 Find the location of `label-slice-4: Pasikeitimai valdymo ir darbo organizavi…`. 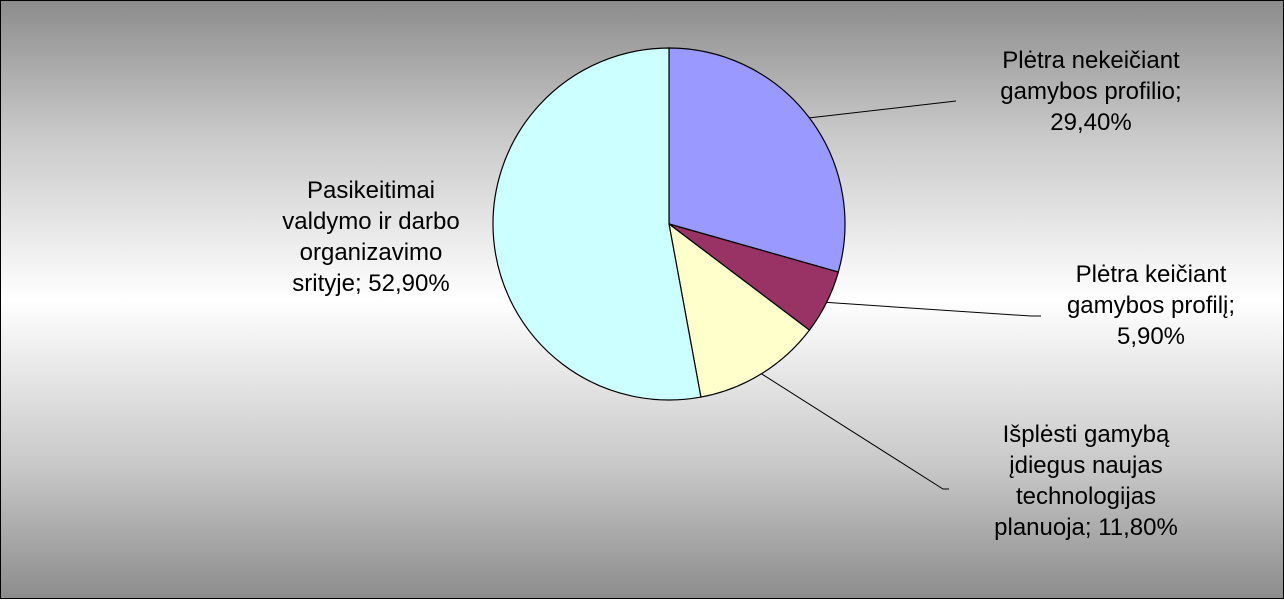

label-slice-4: Pasikeitimai valdymo ir darbo organizavi… is located at coordinates (371, 237).